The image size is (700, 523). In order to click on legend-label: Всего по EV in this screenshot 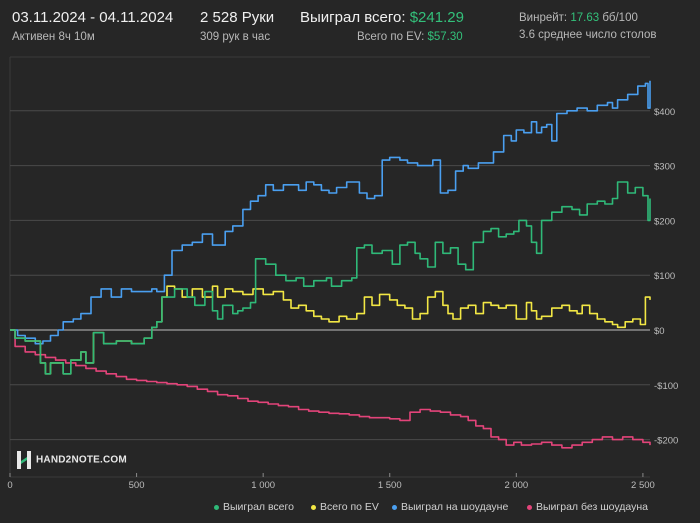, I will do `click(349, 507)`.